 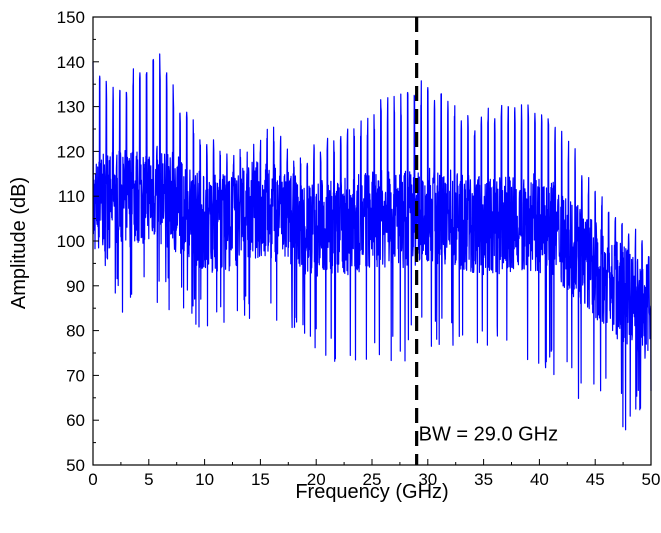 What do you see at coordinates (539, 479) in the screenshot?
I see `x-tick-label: 40` at bounding box center [539, 479].